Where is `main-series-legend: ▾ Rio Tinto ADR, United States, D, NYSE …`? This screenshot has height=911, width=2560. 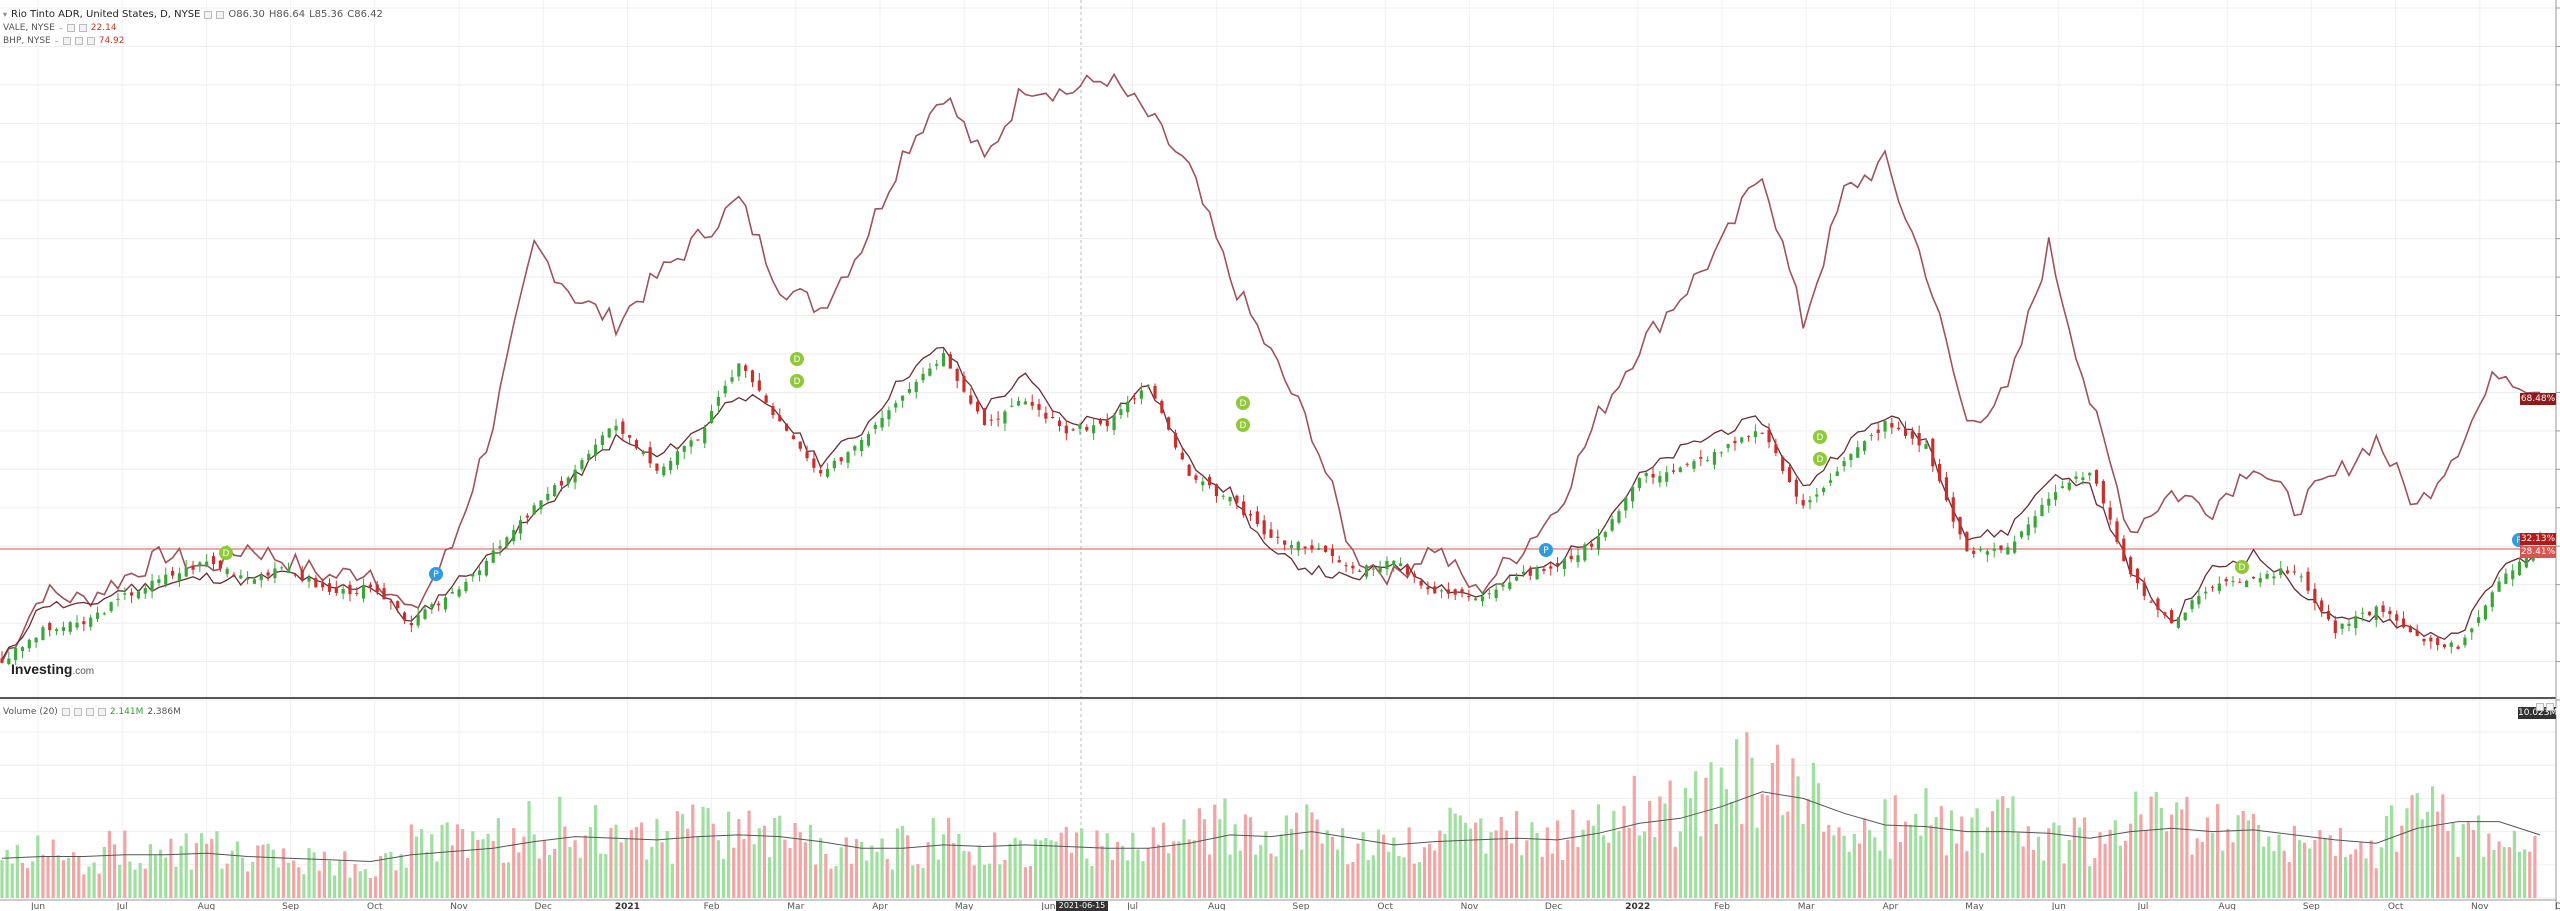 main-series-legend: ▾ Rio Tinto ADR, United States, D, NYSE … is located at coordinates (193, 14).